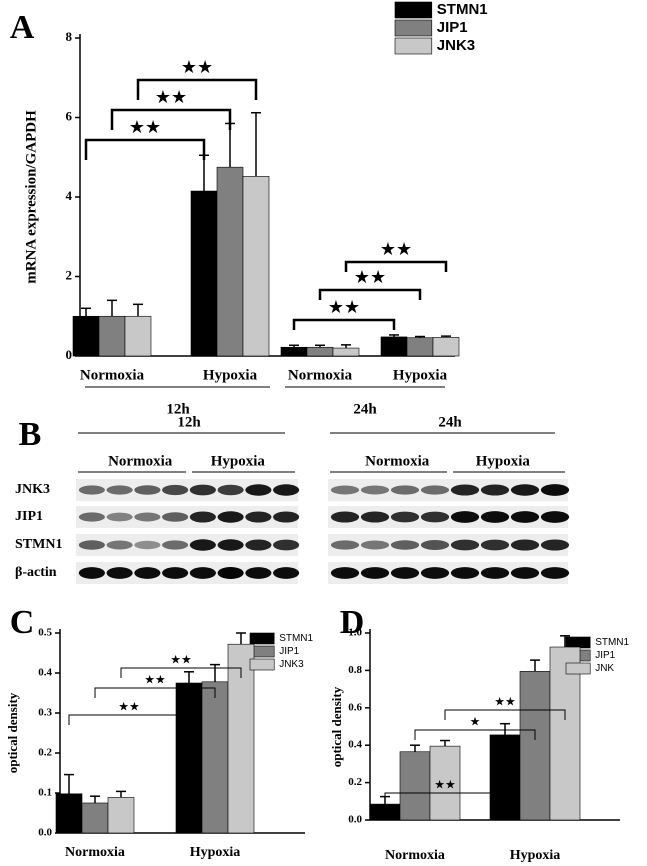 Image resolution: width=647 pixels, height=866 pixels. What do you see at coordinates (29, 516) in the screenshot?
I see `row-label: JIP1` at bounding box center [29, 516].